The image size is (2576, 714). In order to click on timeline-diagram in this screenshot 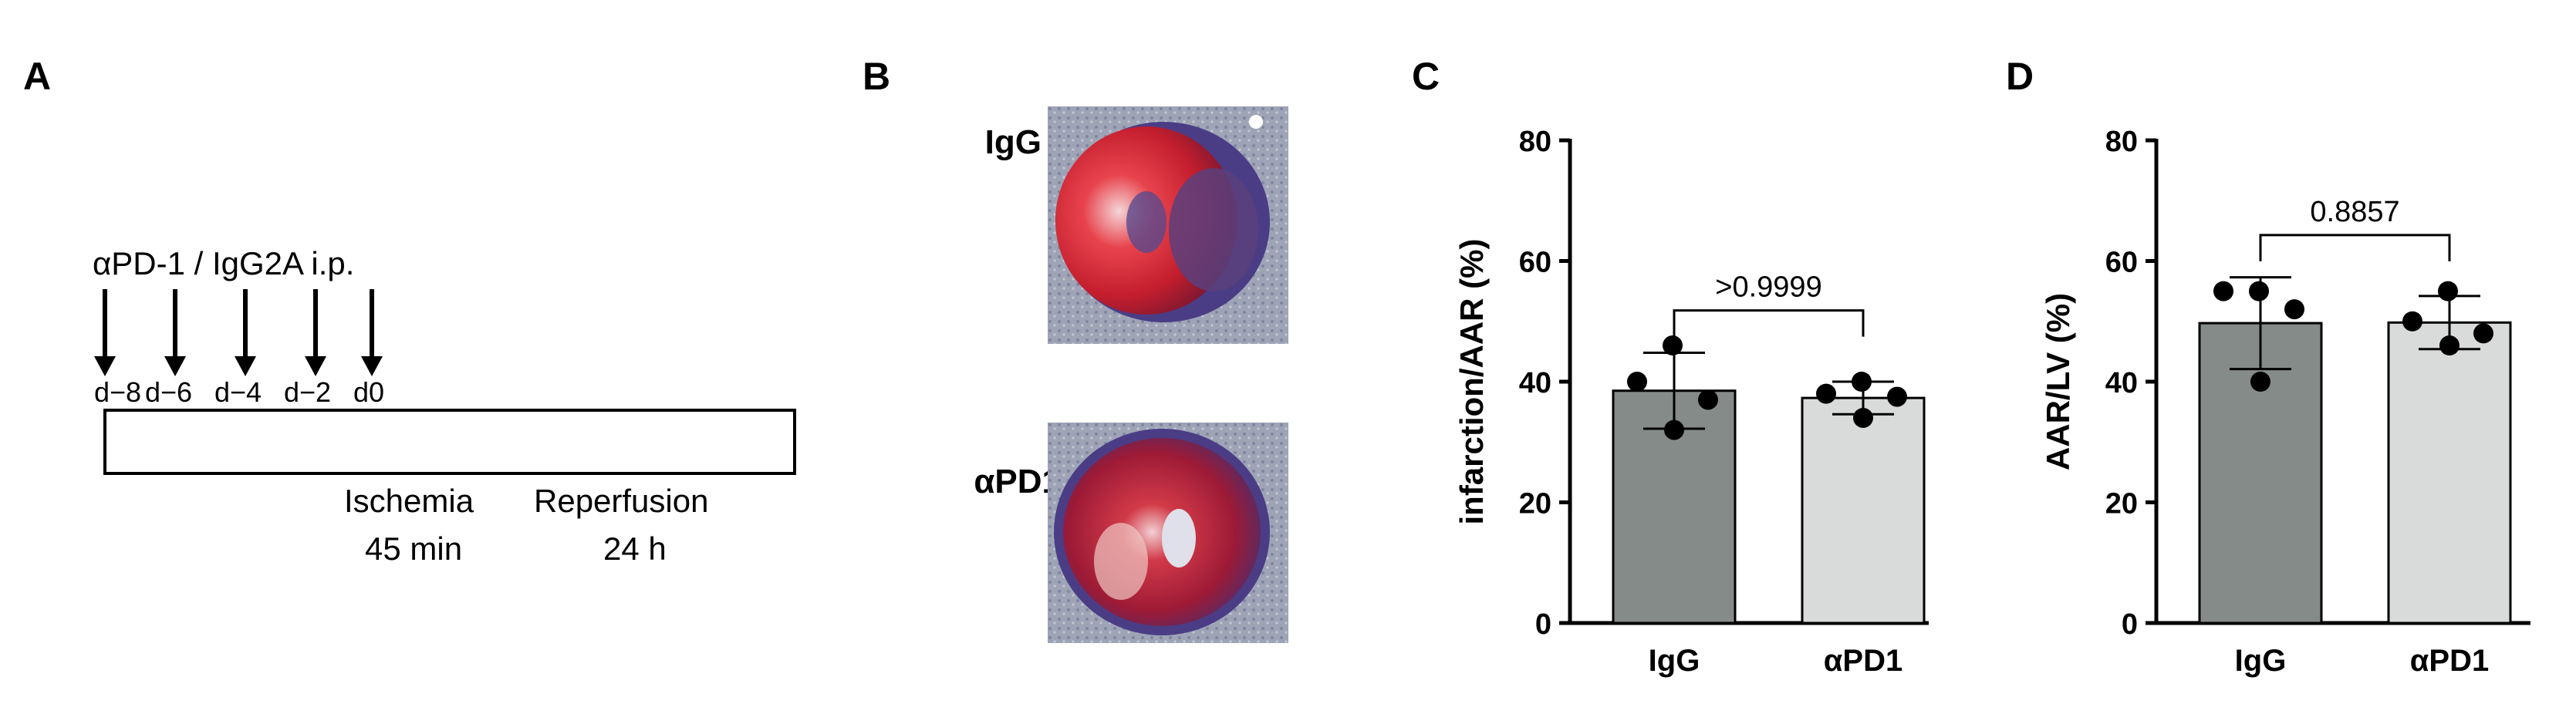, I will do `click(445, 382)`.